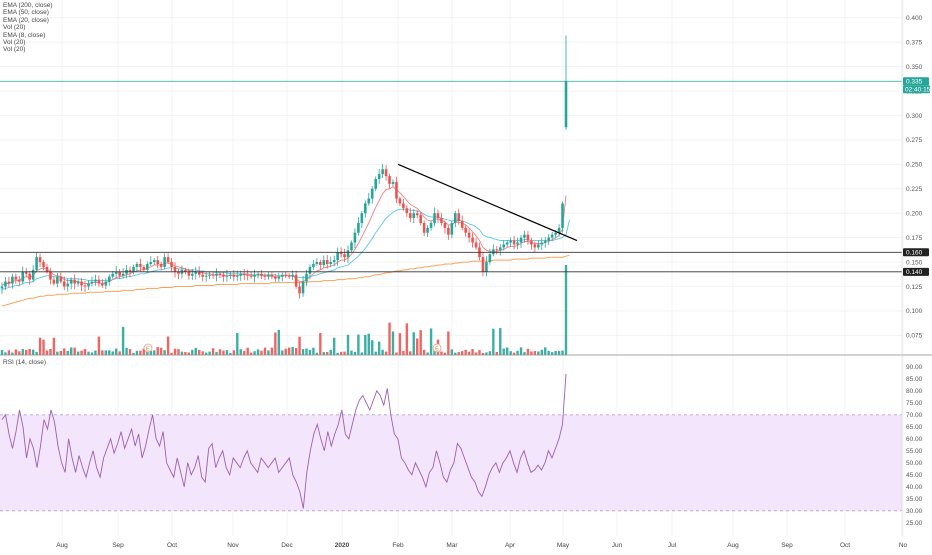 This screenshot has height=555, width=932. Describe the element at coordinates (284, 310) in the screenshot. I see `volume-bars` at that location.